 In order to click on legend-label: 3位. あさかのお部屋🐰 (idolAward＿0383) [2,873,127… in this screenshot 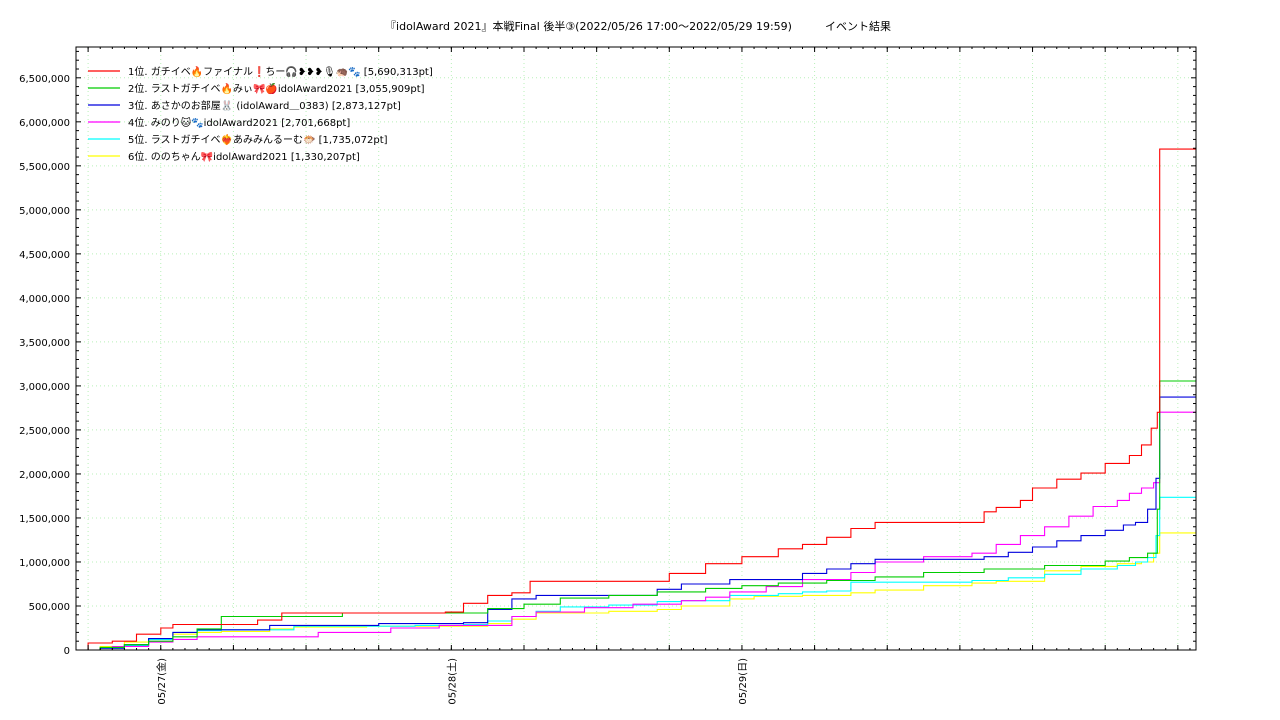, I will do `click(264, 105)`.